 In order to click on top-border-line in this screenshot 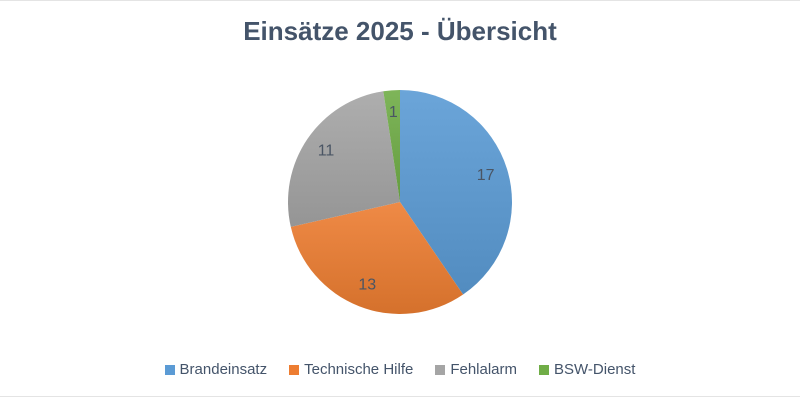, I will do `click(400, 0)`.